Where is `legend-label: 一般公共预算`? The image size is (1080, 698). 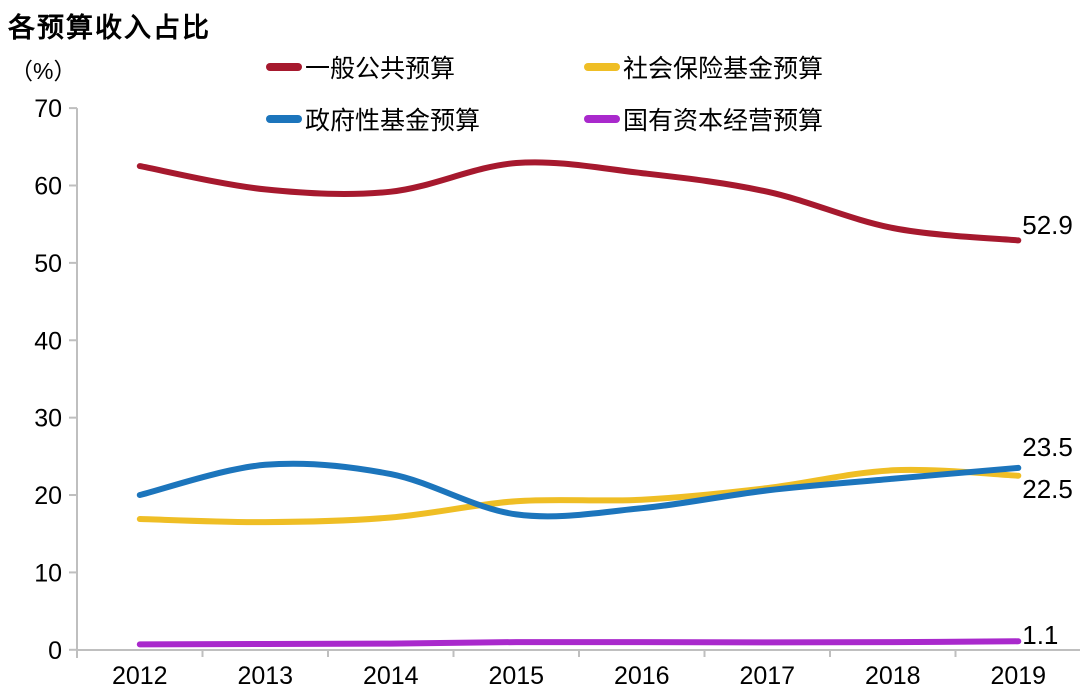 legend-label: 一般公共预算 is located at coordinates (380, 69).